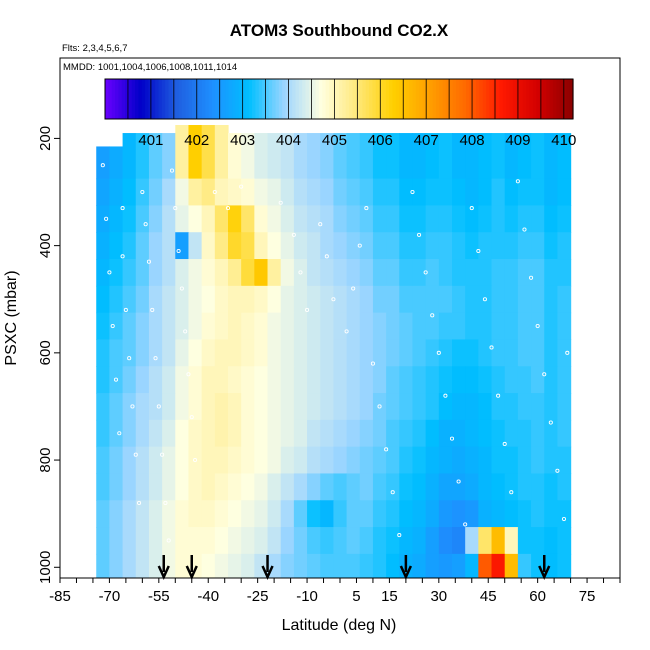  Describe the element at coordinates (288, 140) in the screenshot. I see `colorbar-tick-label: 404` at that location.